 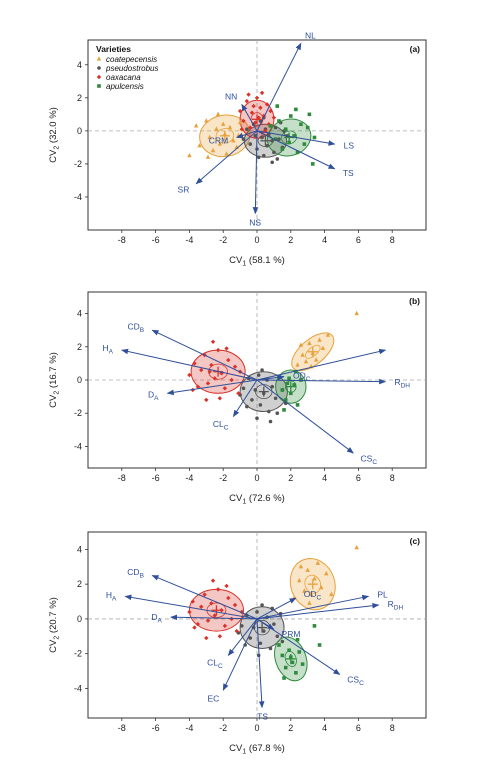 What do you see at coordinates (54, 135) in the screenshot?
I see `y-axis-label: CV2 (32.0 %)` at bounding box center [54, 135].